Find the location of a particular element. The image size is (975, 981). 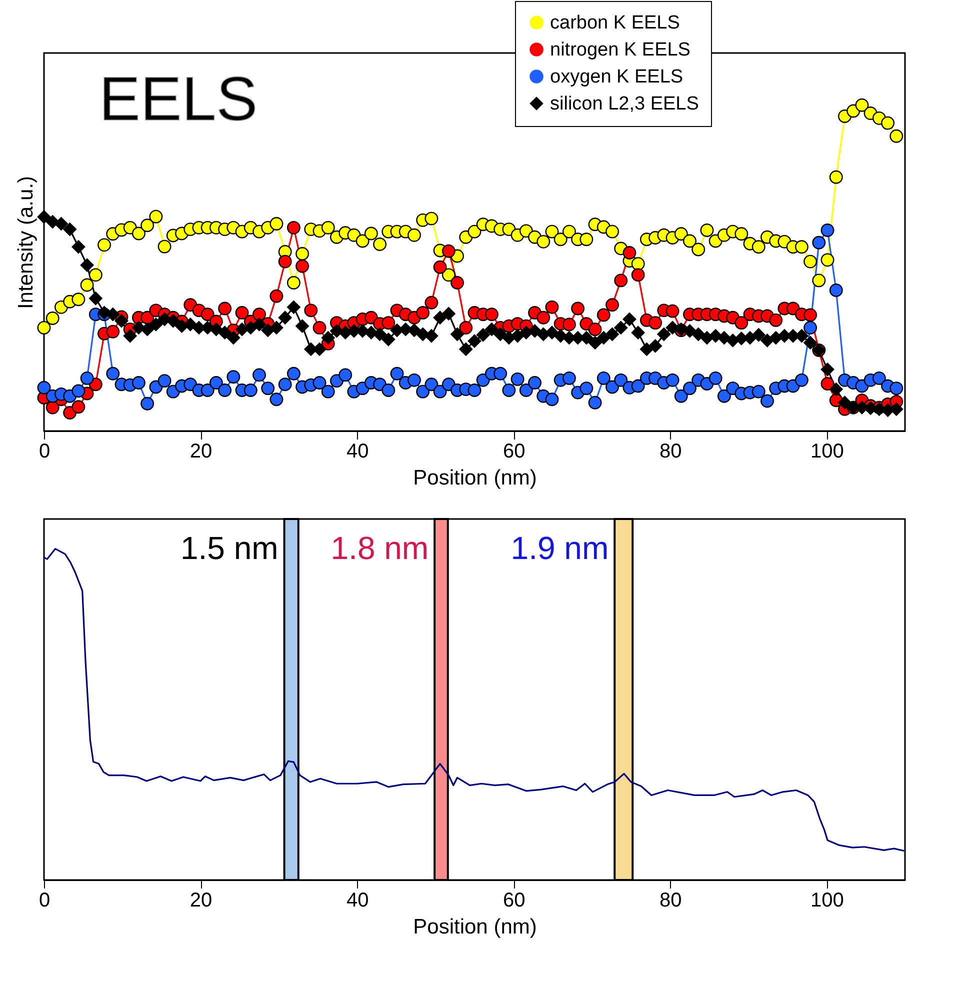

legend-label: nitrogen K EELS is located at coordinates (620, 50).